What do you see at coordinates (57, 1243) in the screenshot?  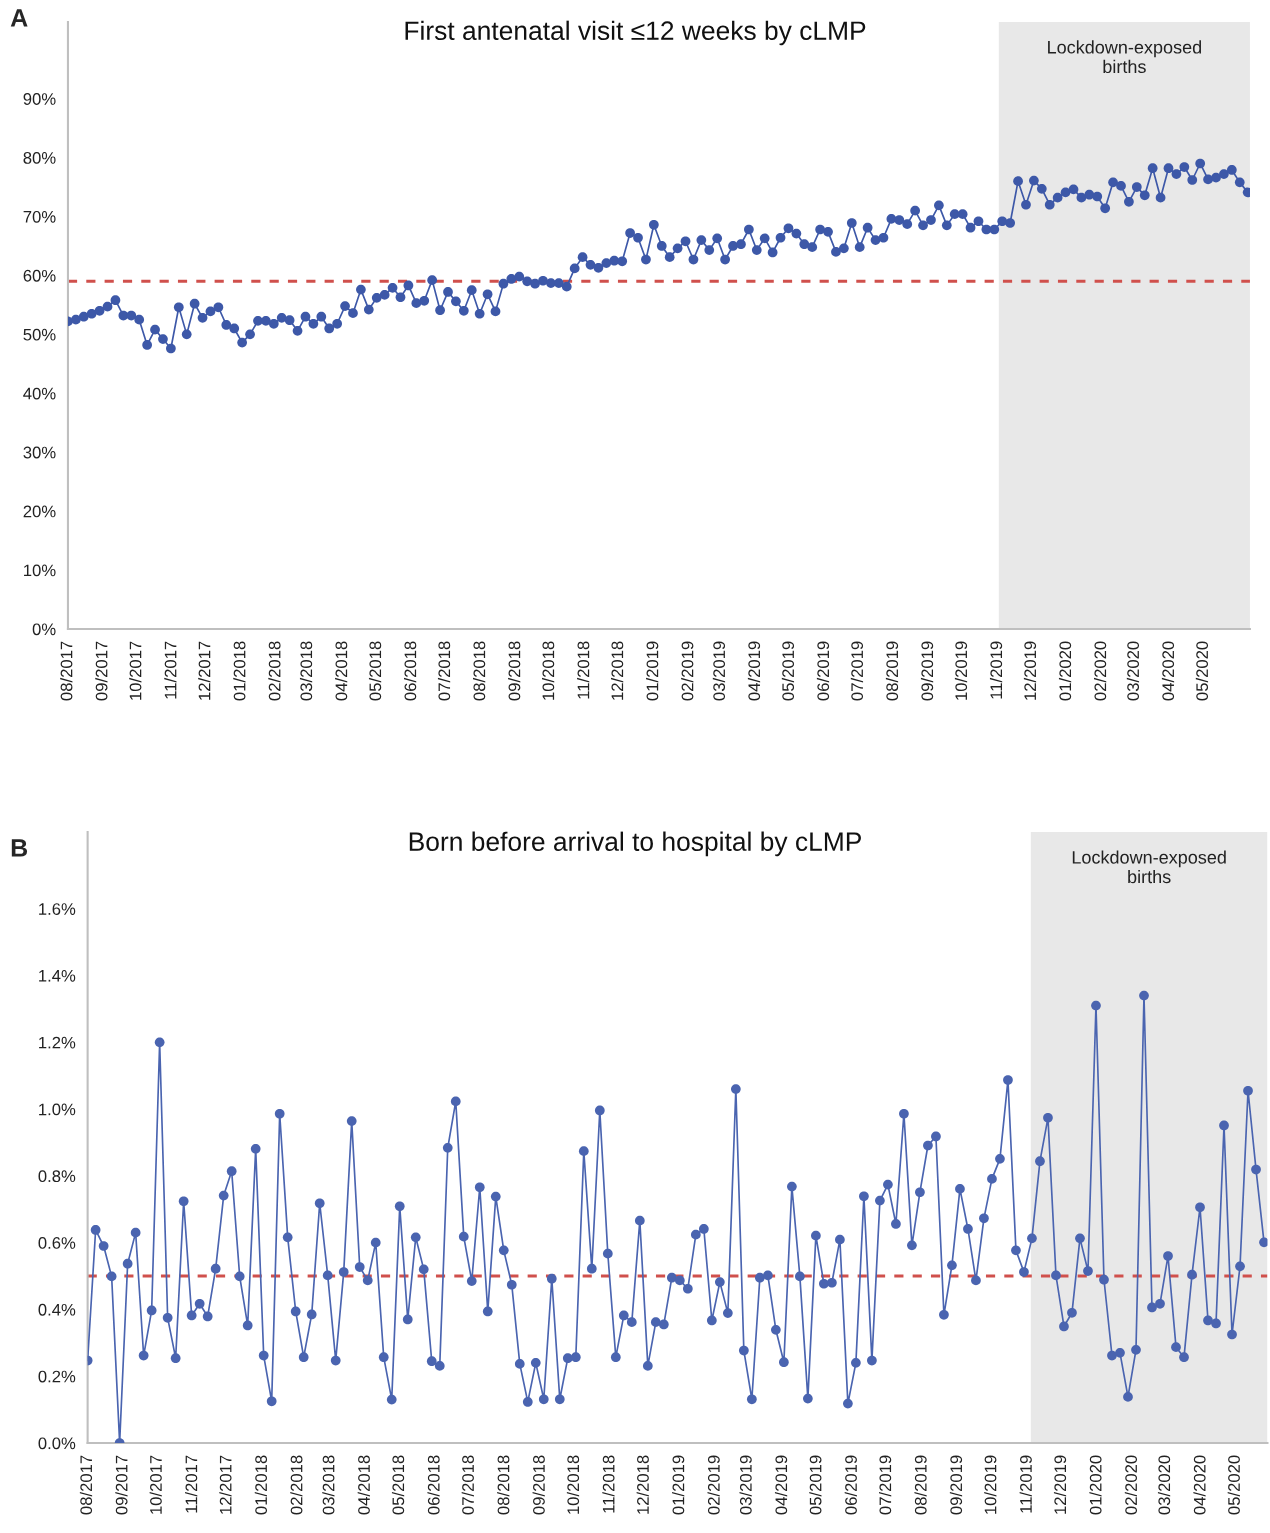 I see `y-tick-label: 0.6%` at bounding box center [57, 1243].